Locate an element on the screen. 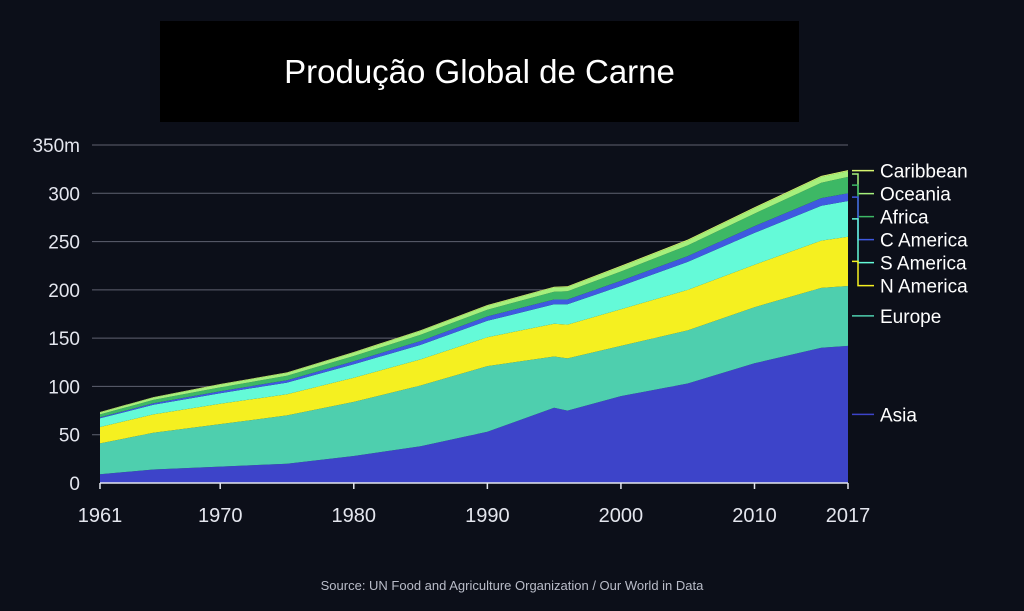  y-tick-label: 0 is located at coordinates (74, 484).